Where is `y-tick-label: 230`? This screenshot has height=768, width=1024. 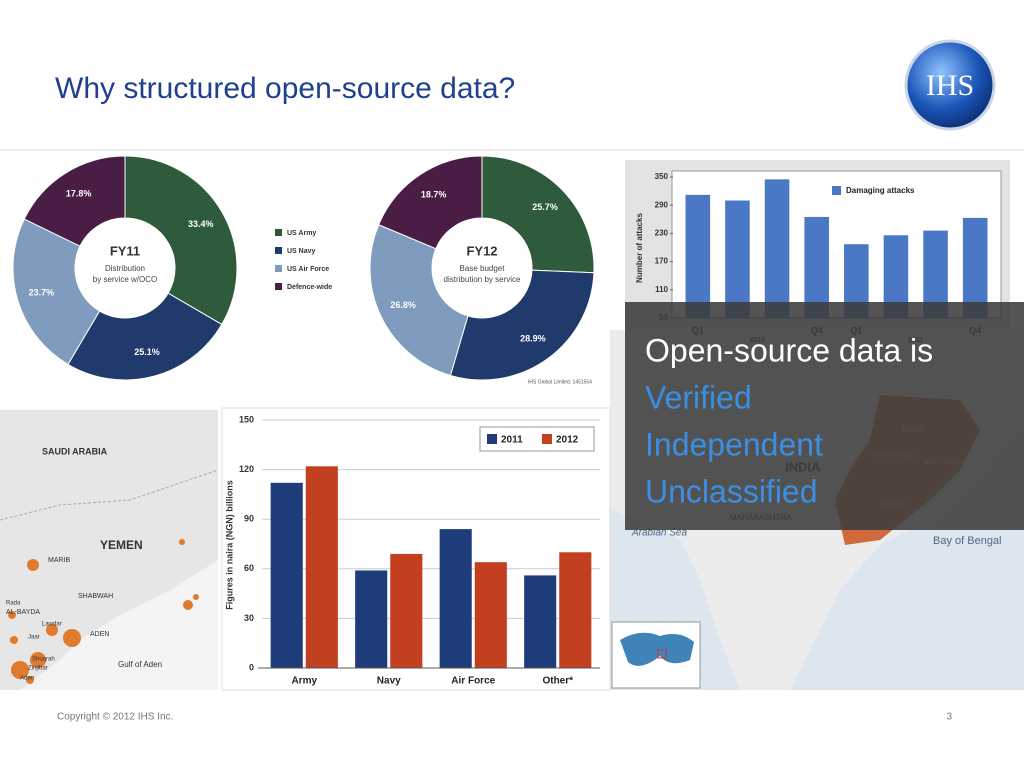
y-tick-label: 230 is located at coordinates (662, 233).